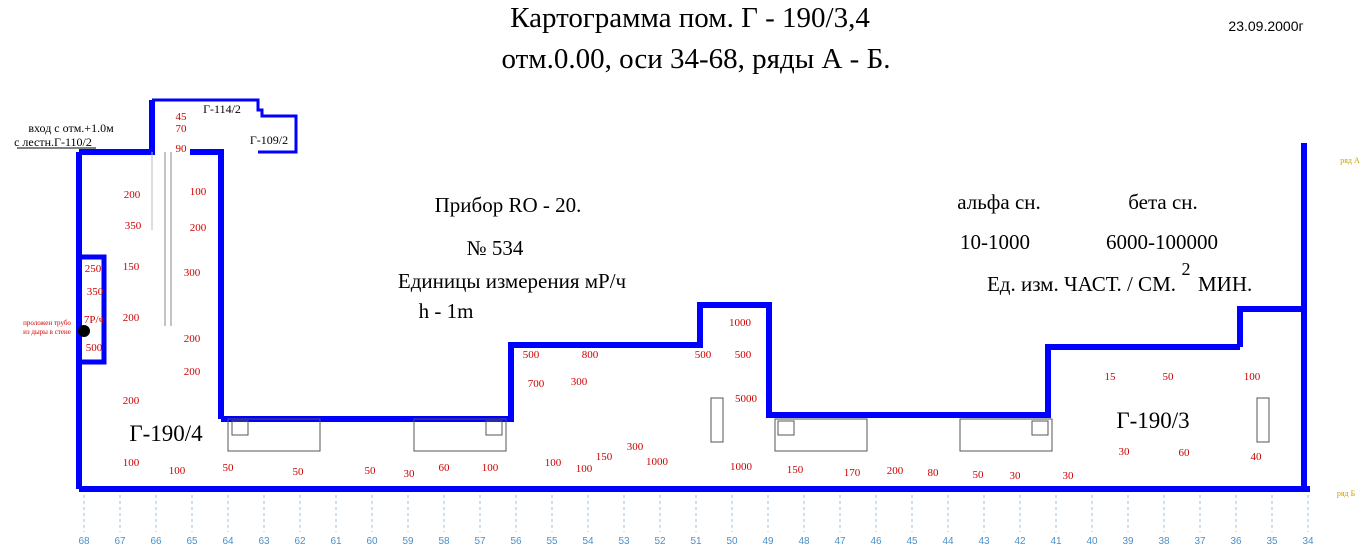 This screenshot has height=554, width=1364. What do you see at coordinates (264, 541) in the screenshot?
I see `axis-label: 63` at bounding box center [264, 541].